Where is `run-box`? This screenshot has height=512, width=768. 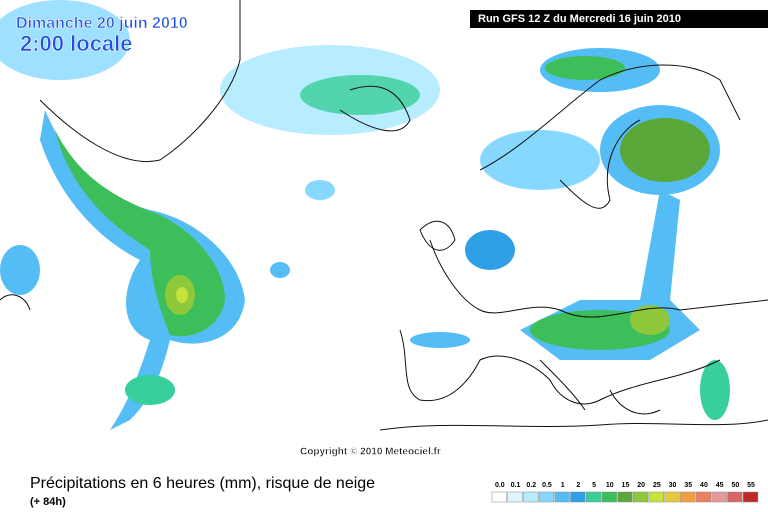 run-box is located at coordinates (619, 19).